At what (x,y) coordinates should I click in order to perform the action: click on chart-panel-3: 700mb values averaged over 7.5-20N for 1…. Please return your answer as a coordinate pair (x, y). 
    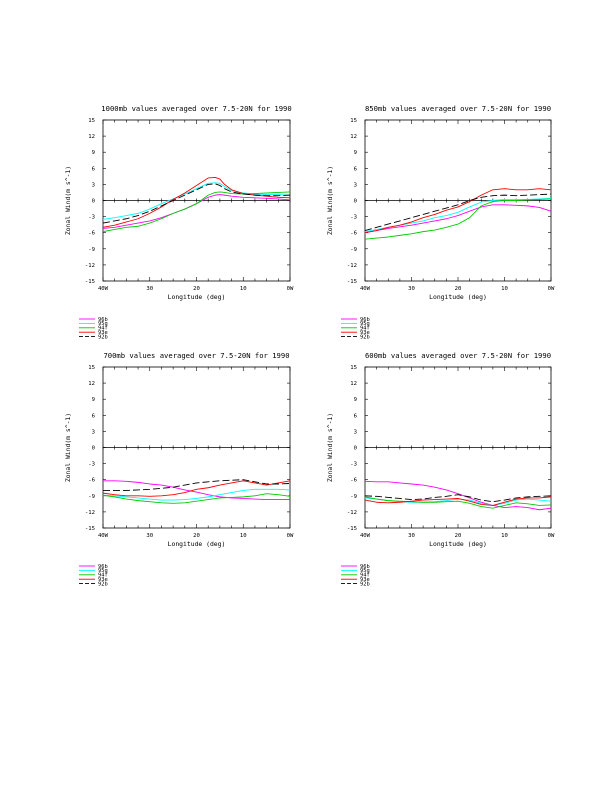
    Looking at the image, I should click on (179, 469).